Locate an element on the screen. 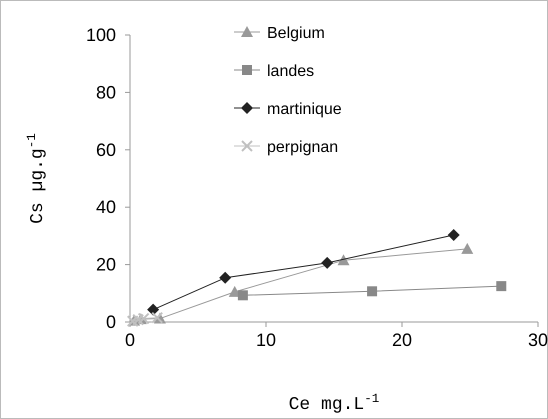 The image size is (548, 419). y-tick-label: 100 is located at coordinates (101, 35).